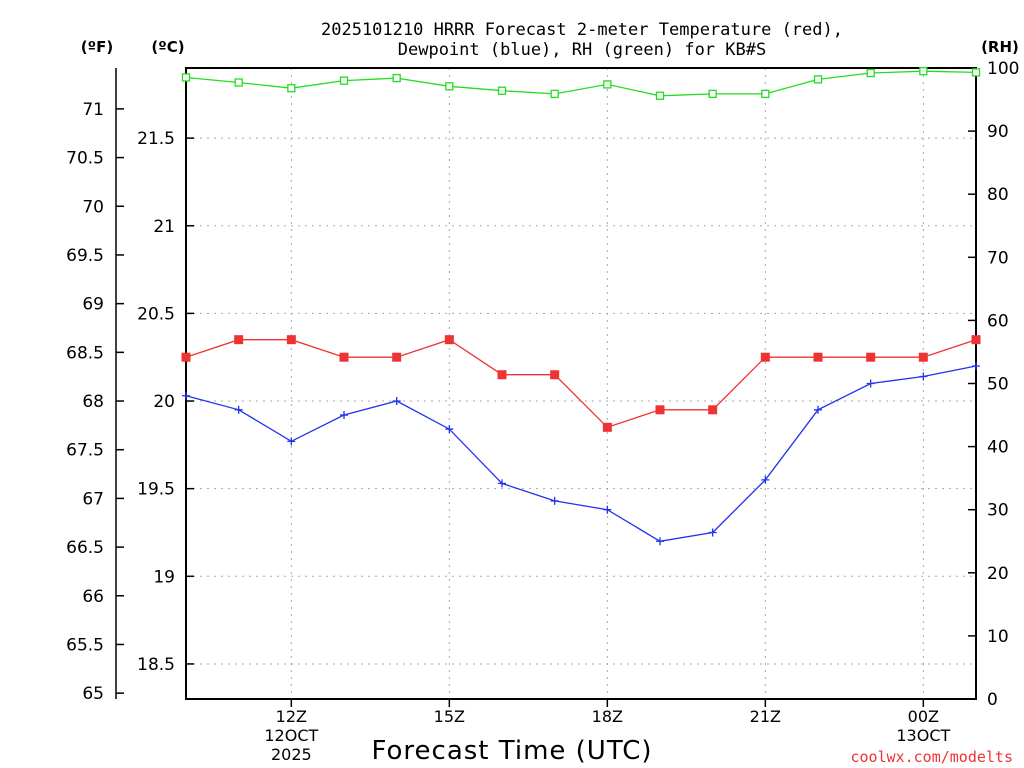 This screenshot has height=768, width=1024. Describe the element at coordinates (998, 321) in the screenshot. I see `rh-tick-label: 60` at that location.